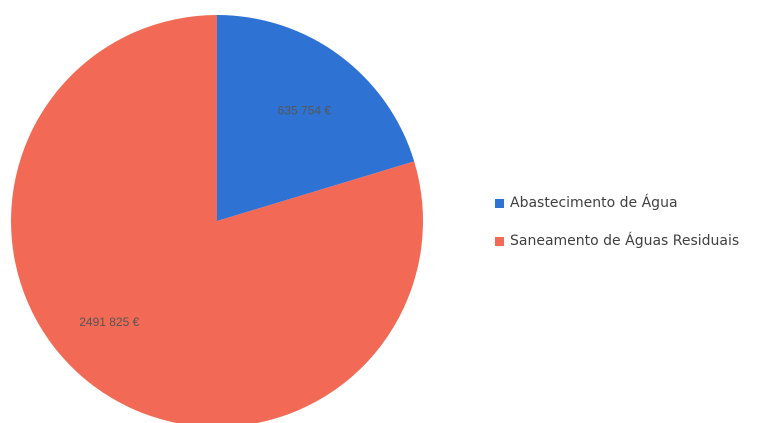 The width and height of the screenshot is (763, 423). I want to click on pie-slice-abastecimento, so click(316, 118).